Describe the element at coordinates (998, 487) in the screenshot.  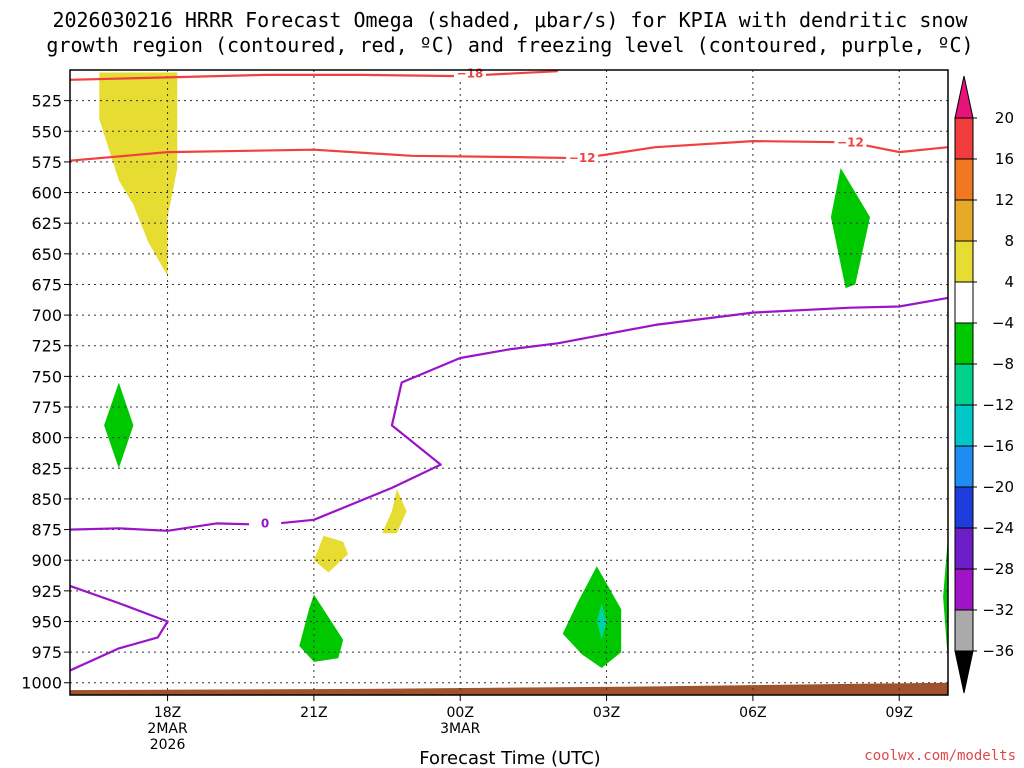
I see `colorbar-label-9: −20` at that location.